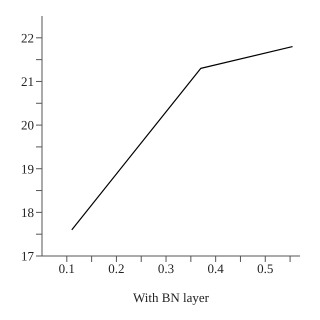  Describe the element at coordinates (265, 268) in the screenshot. I see `x-tick-label: 0.5` at that location.